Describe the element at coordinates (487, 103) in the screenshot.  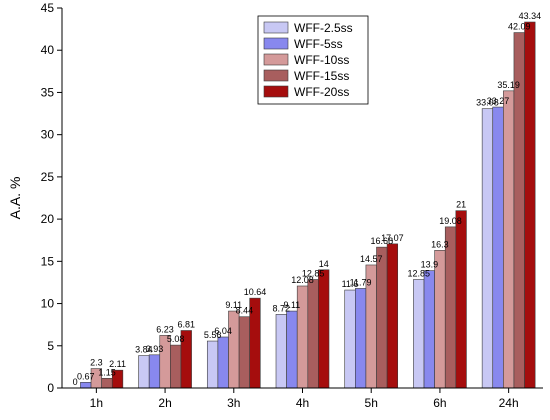
I see `data-label: 33.08` at that location.